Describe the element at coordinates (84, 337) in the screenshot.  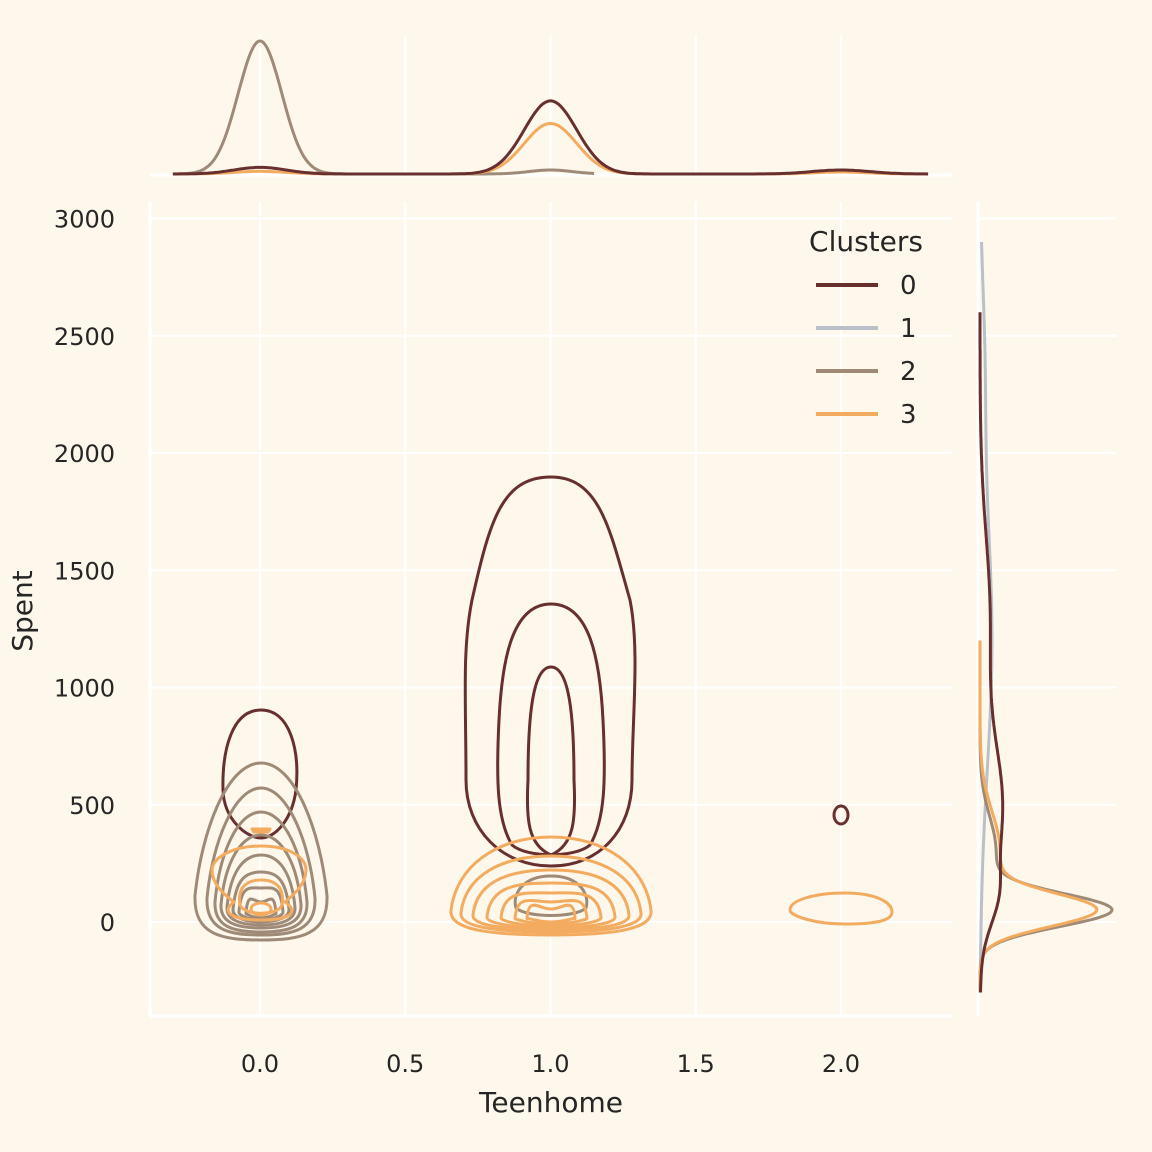
I see `y-tick-label: 2500` at that location.